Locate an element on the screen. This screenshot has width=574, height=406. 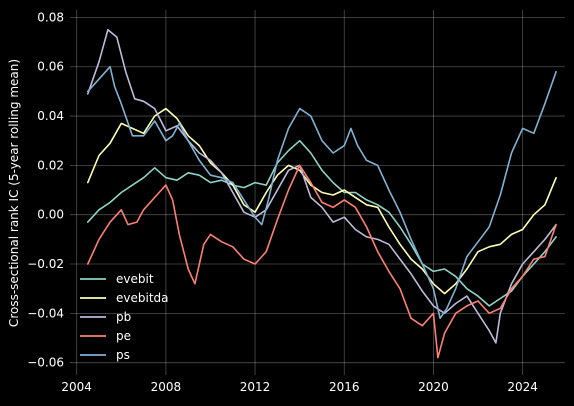
legend-label-ps: ps is located at coordinates (123, 355).